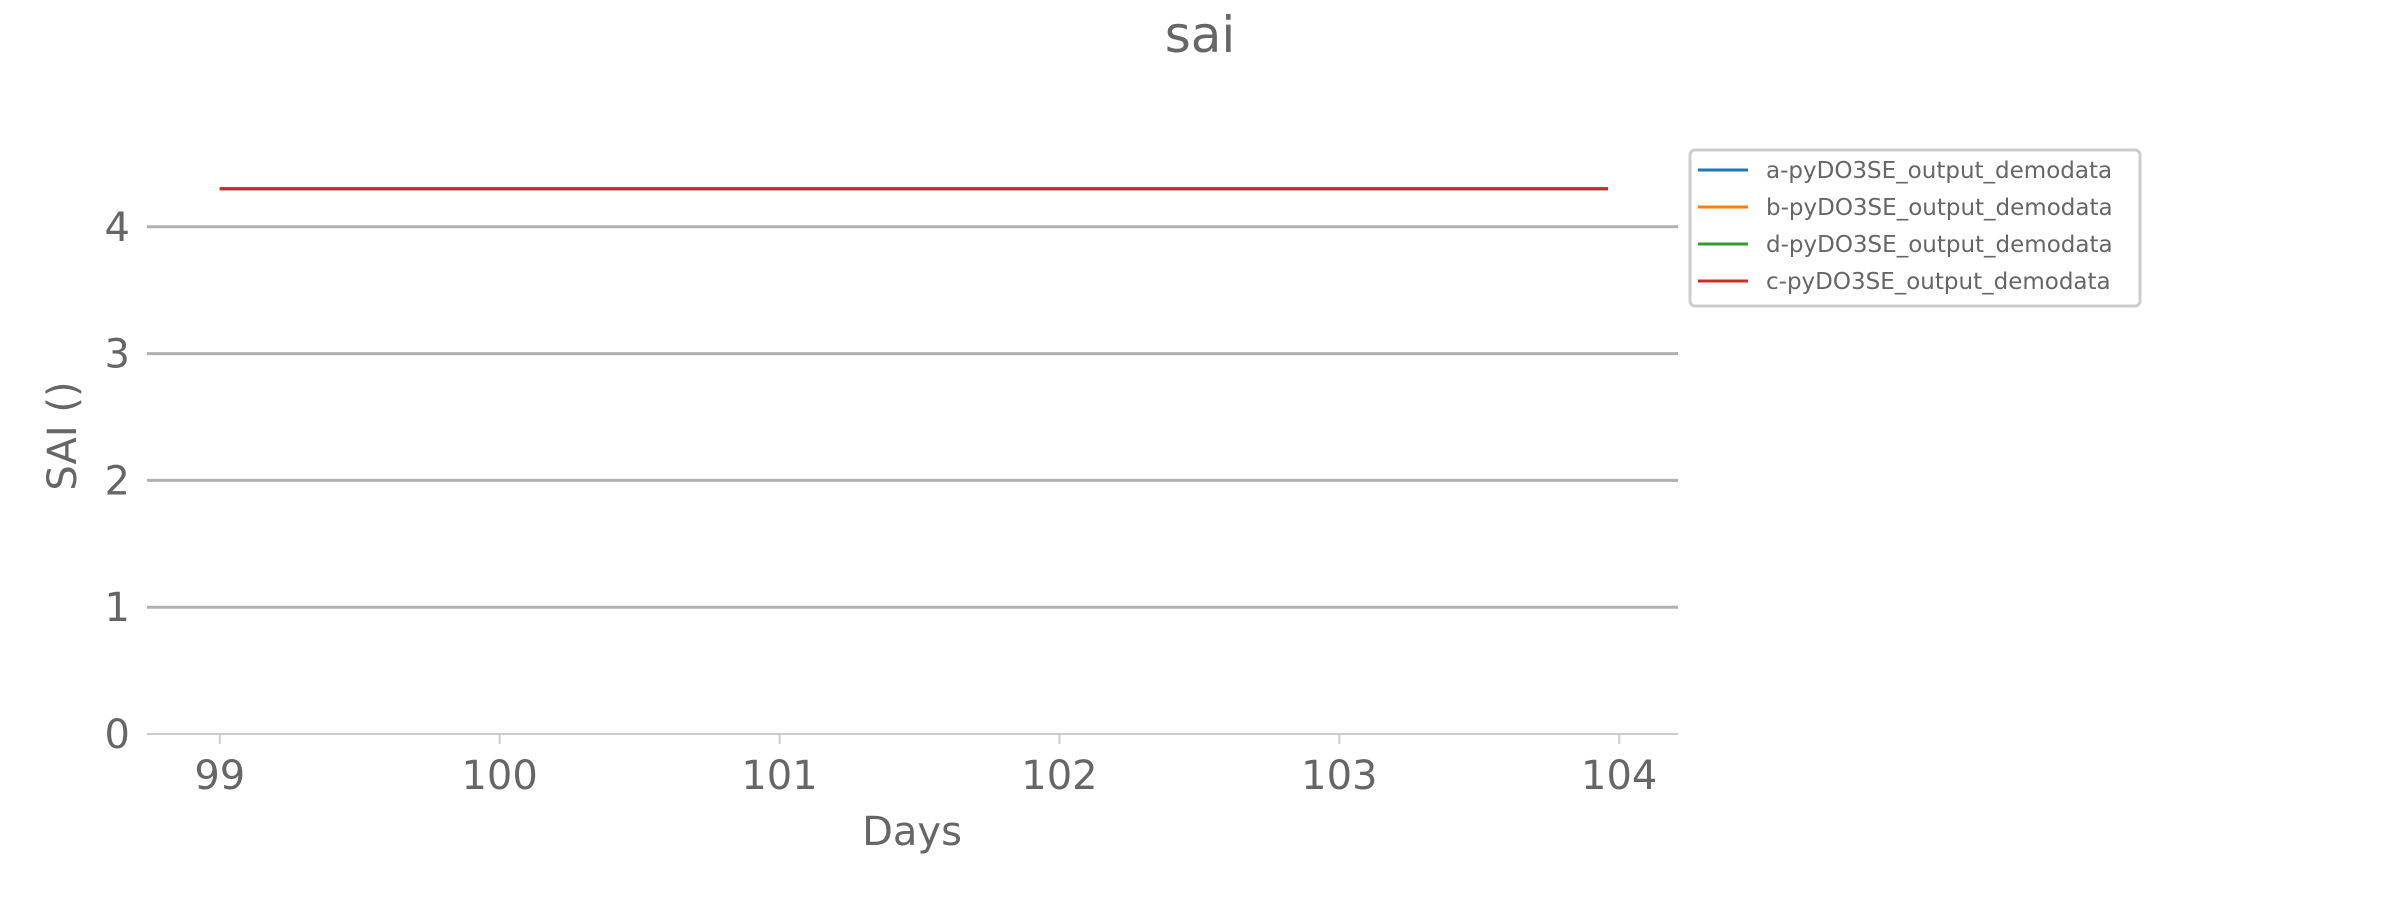 The image size is (2400, 900). Describe the element at coordinates (1059, 776) in the screenshot. I see `x-tick-label: 102` at that location.